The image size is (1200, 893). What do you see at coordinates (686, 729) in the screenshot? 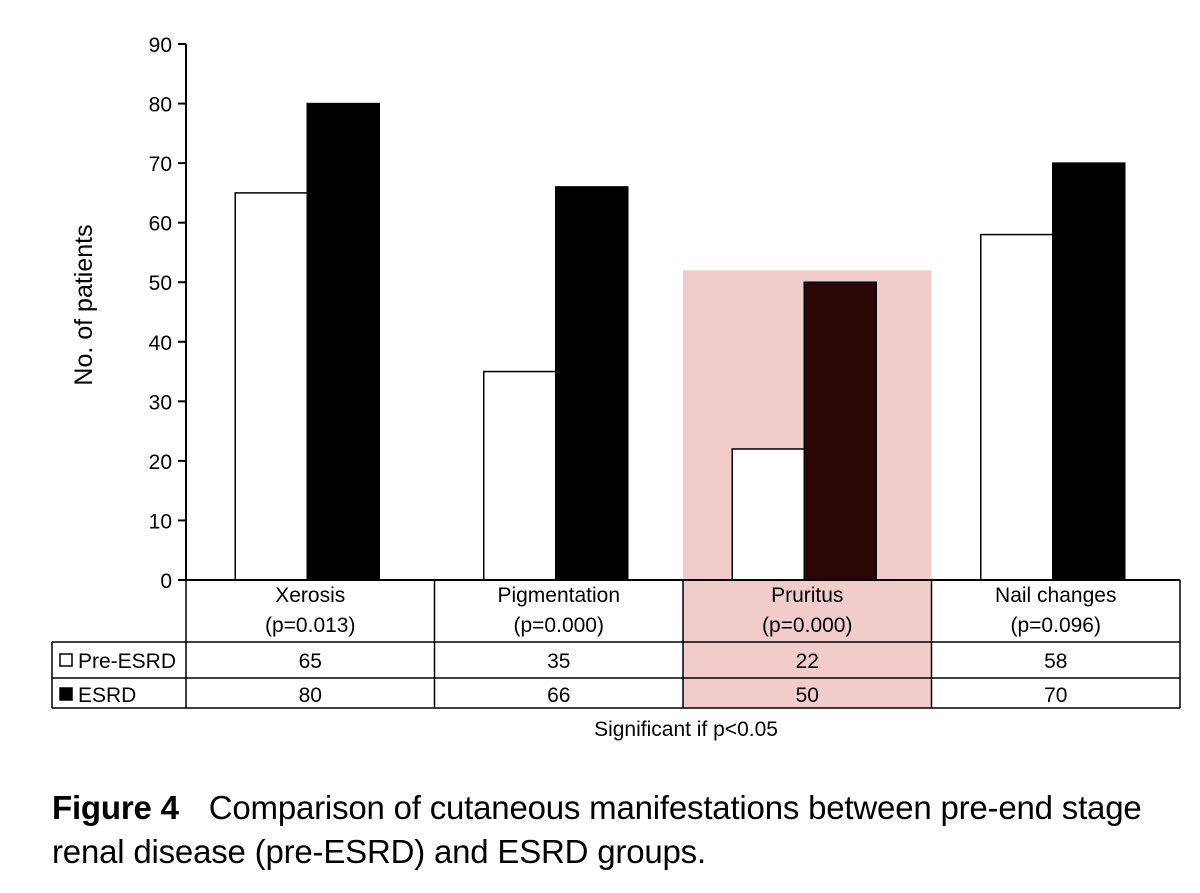
I see `significance-note: Significant if p<0.05` at bounding box center [686, 729].